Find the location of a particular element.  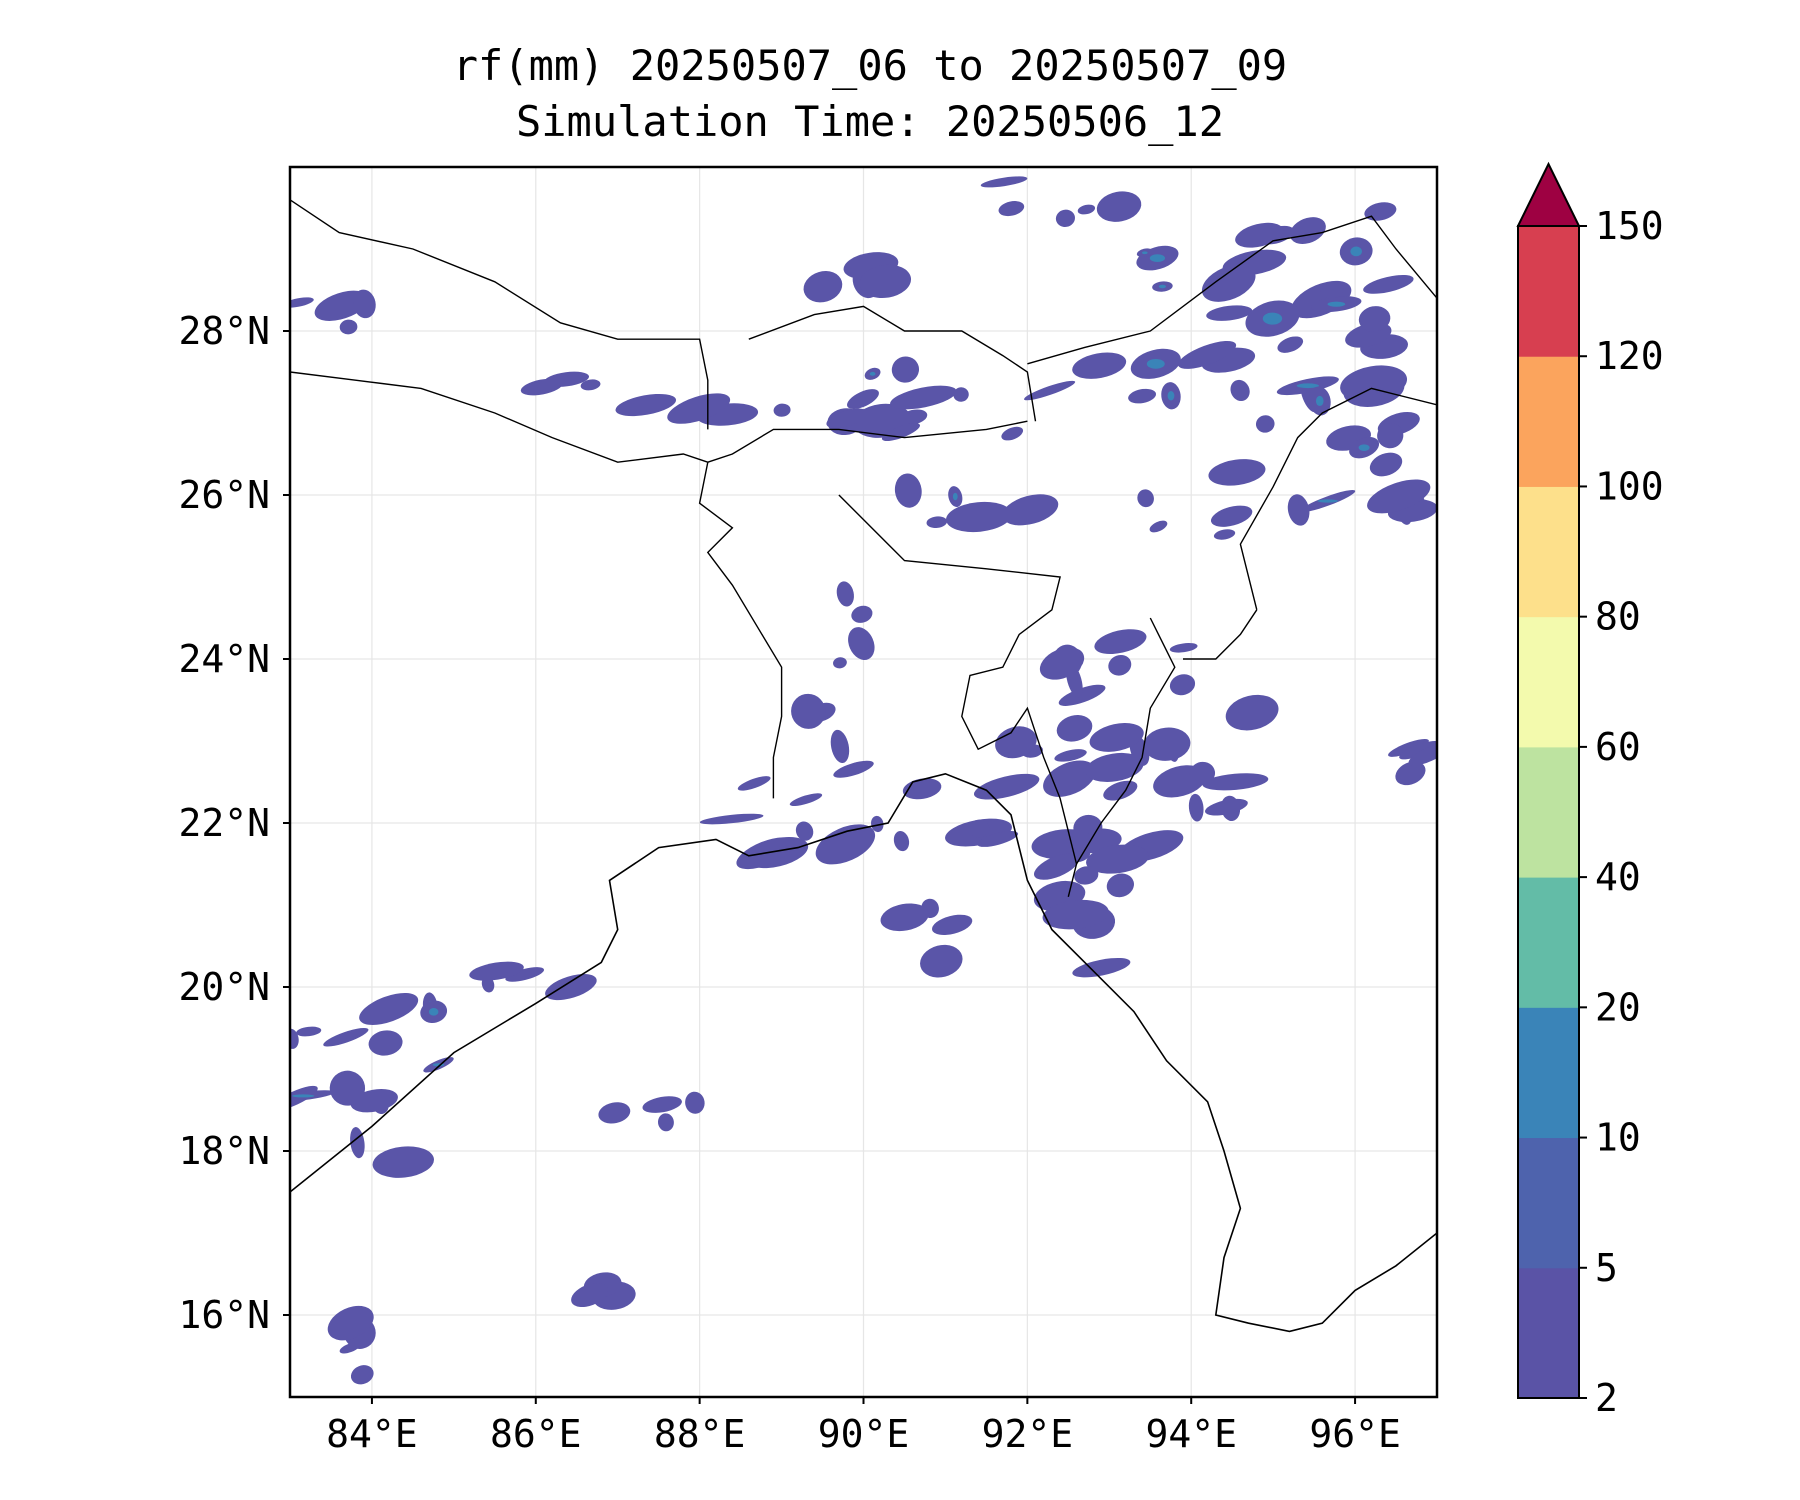

y-tick-label: 16°N is located at coordinates (224, 1315).